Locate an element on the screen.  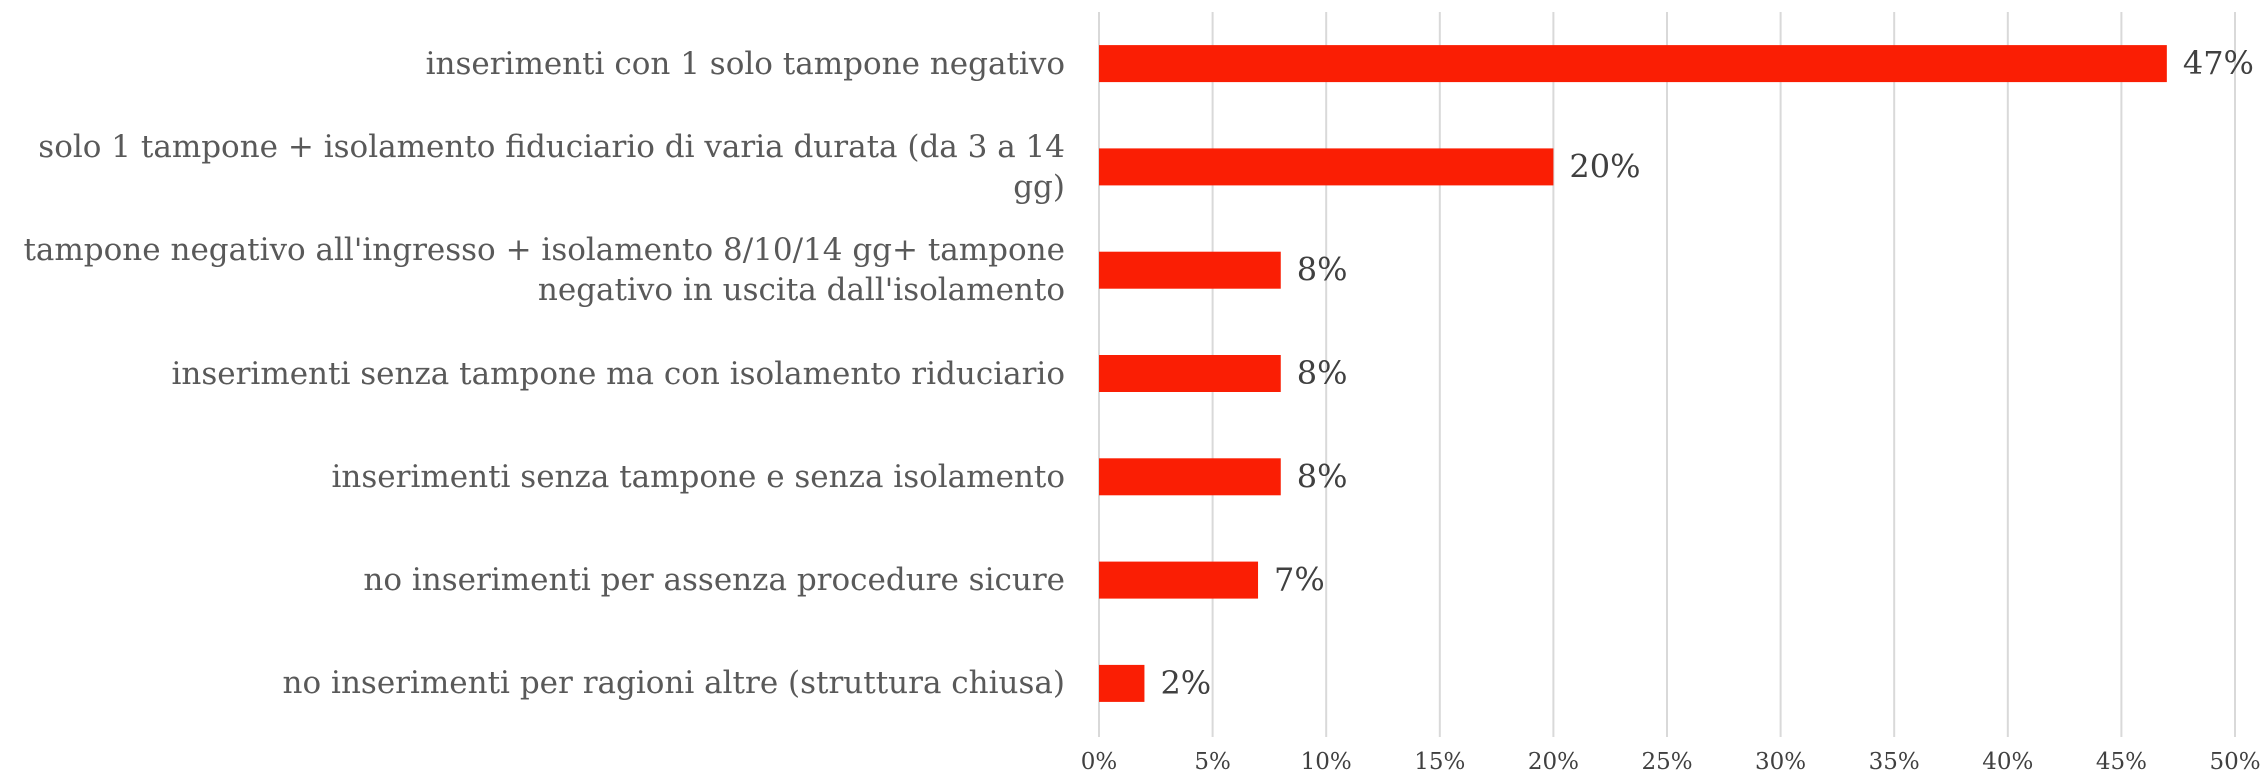
data-label: 7% is located at coordinates (1299, 580).